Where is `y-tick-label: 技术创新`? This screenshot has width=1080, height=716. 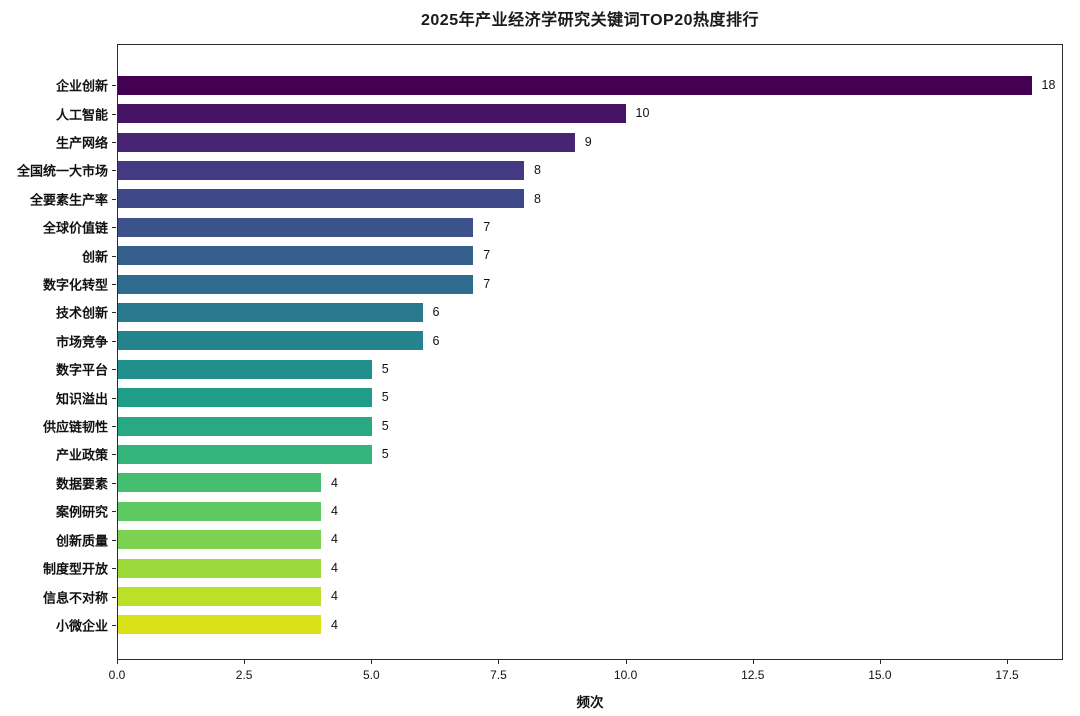 y-tick-label: 技术创新 is located at coordinates (81, 313).